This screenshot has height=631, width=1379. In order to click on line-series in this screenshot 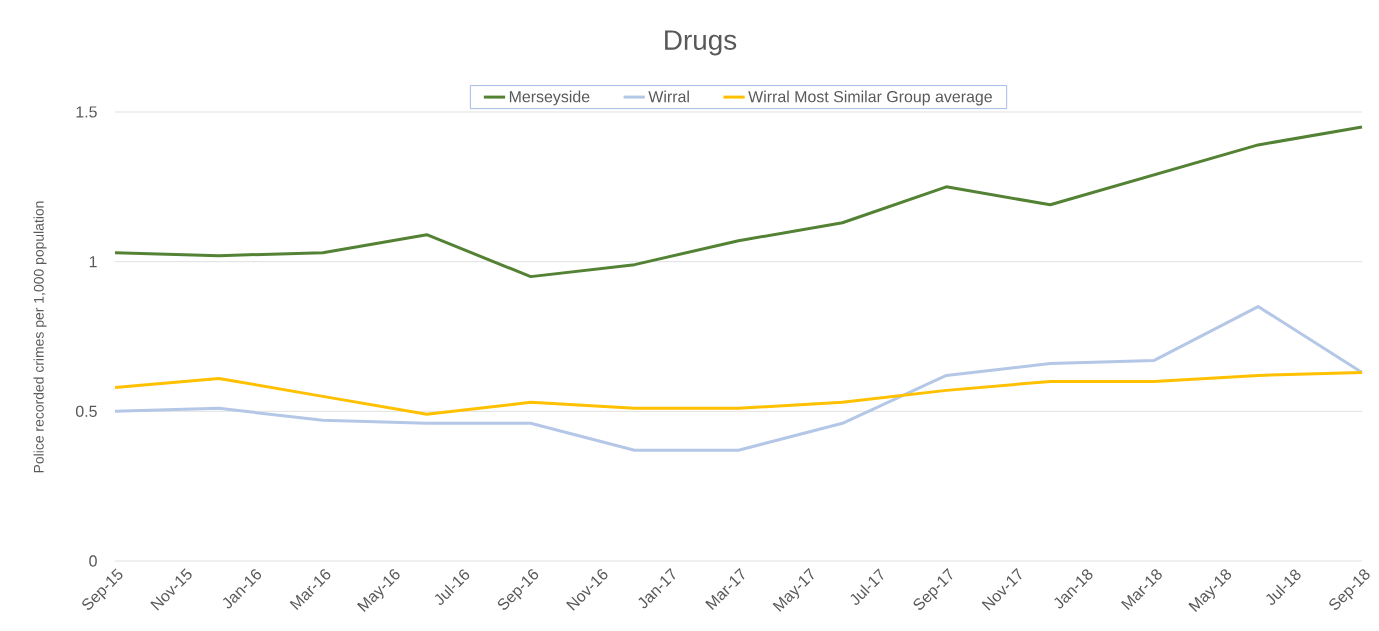, I will do `click(738, 393)`.